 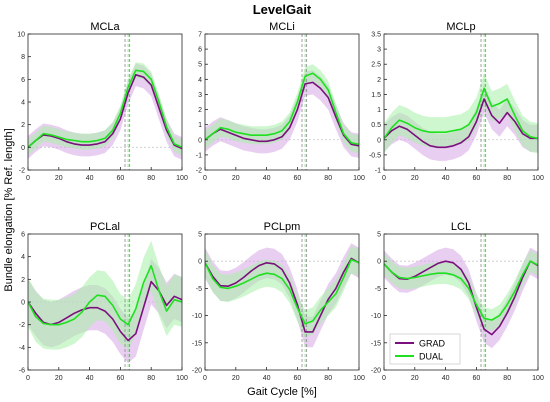 I want to click on panel-title-lcl: LCL, so click(x=461, y=227).